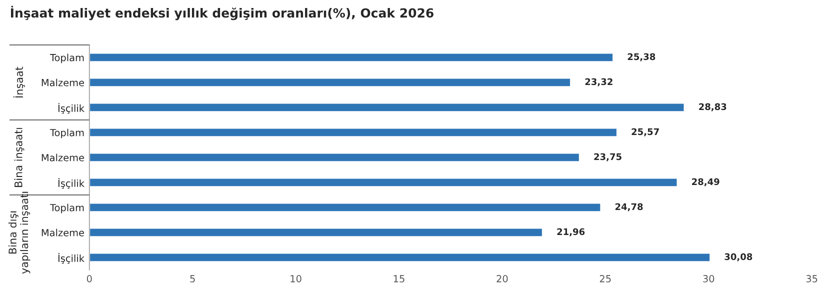  Describe the element at coordinates (598, 82) in the screenshot. I see `data-label: 23,32` at that location.